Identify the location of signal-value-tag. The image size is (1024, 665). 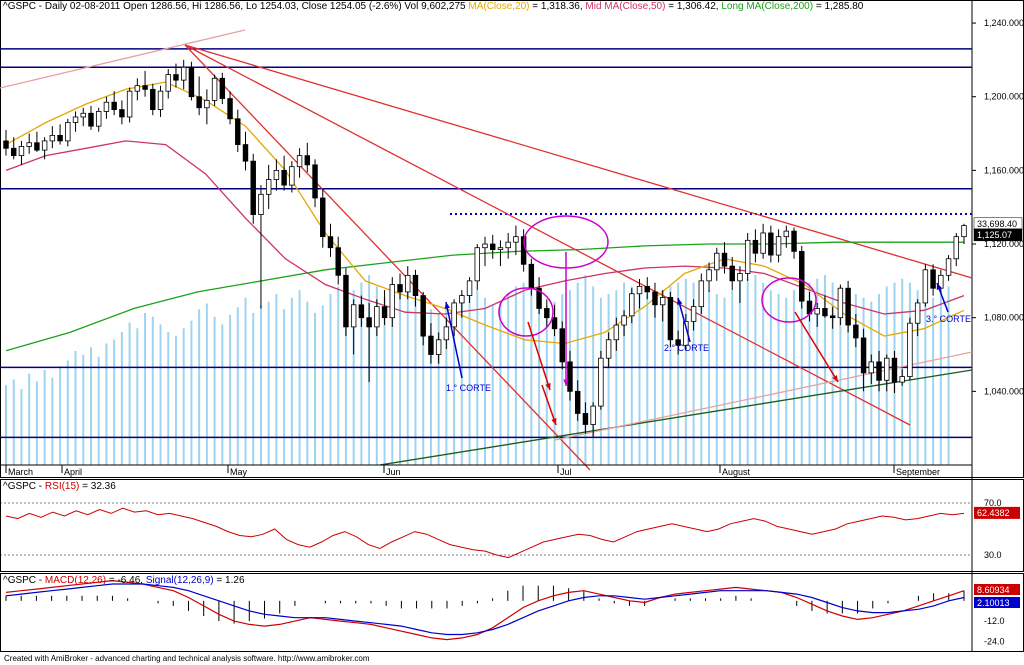
(997, 602).